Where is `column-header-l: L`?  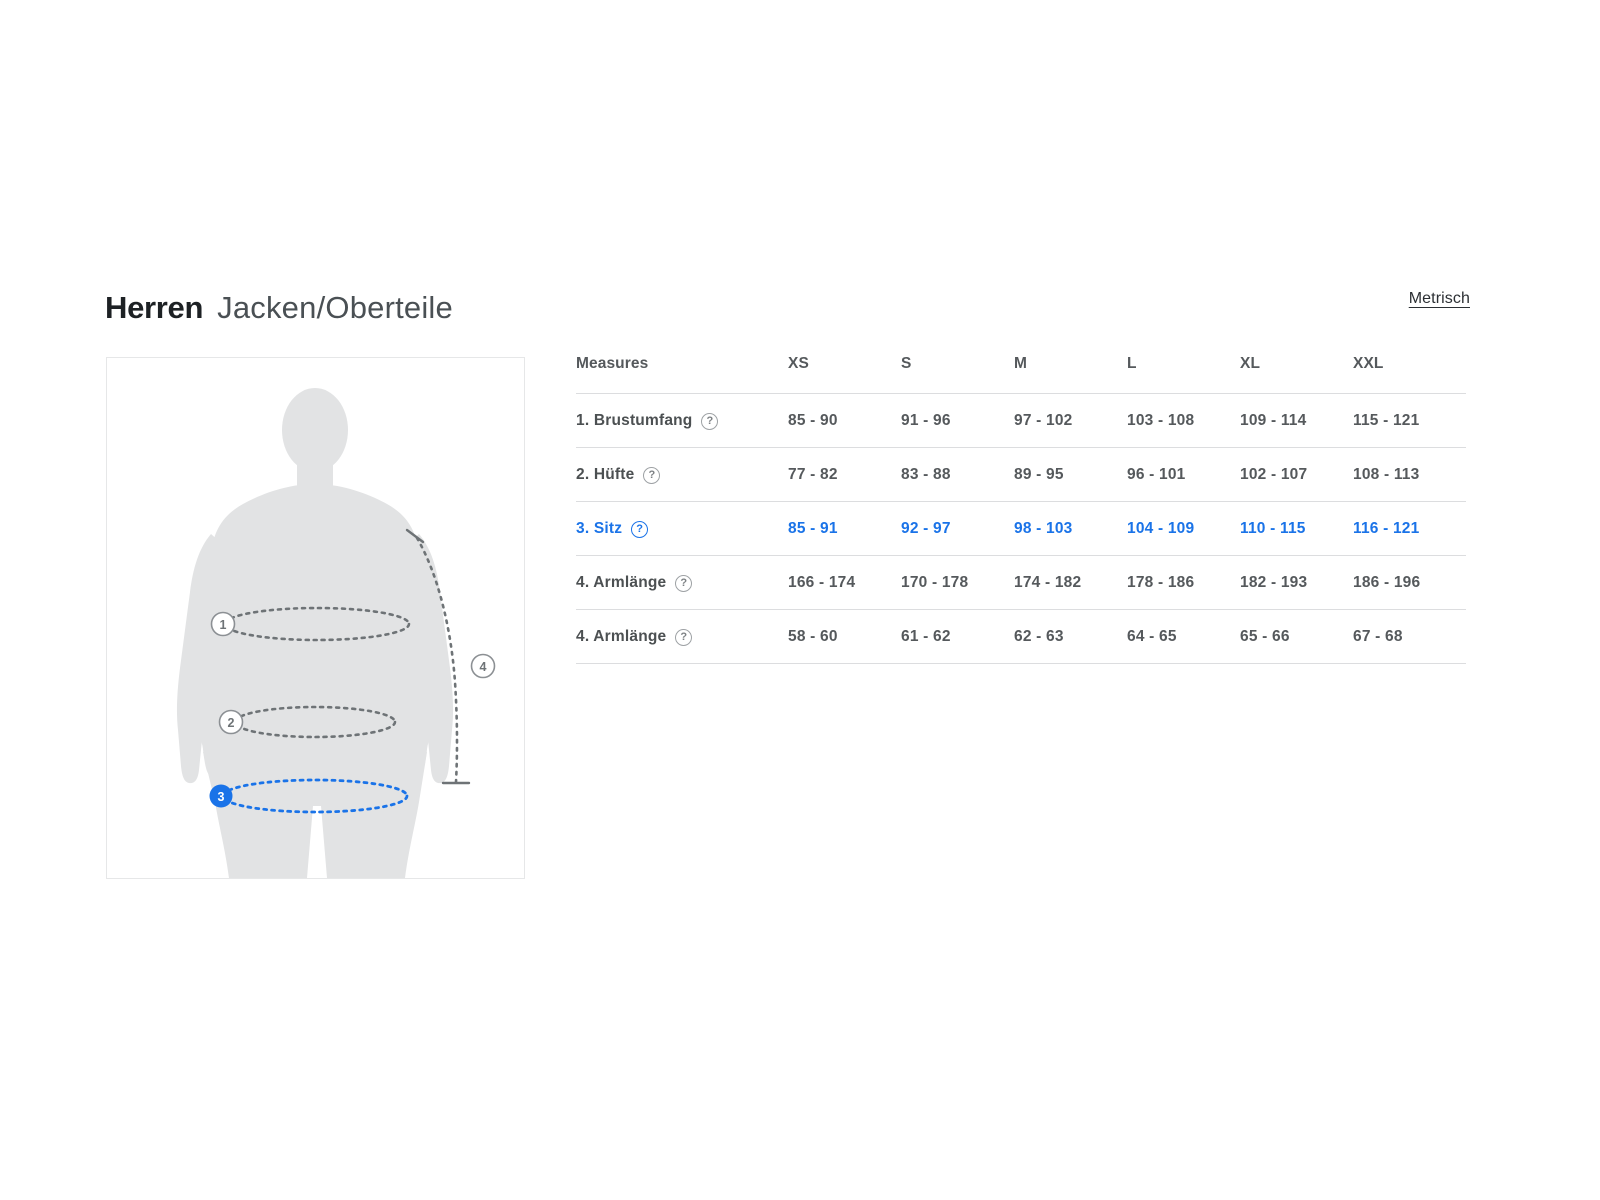
column-header-l: L is located at coordinates (1132, 363).